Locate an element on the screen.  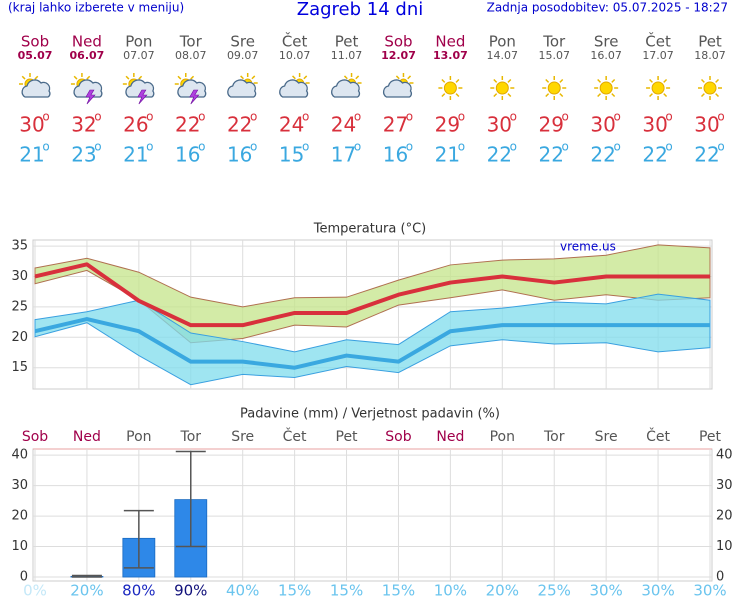
day-date: 14.07 is located at coordinates (503, 55).